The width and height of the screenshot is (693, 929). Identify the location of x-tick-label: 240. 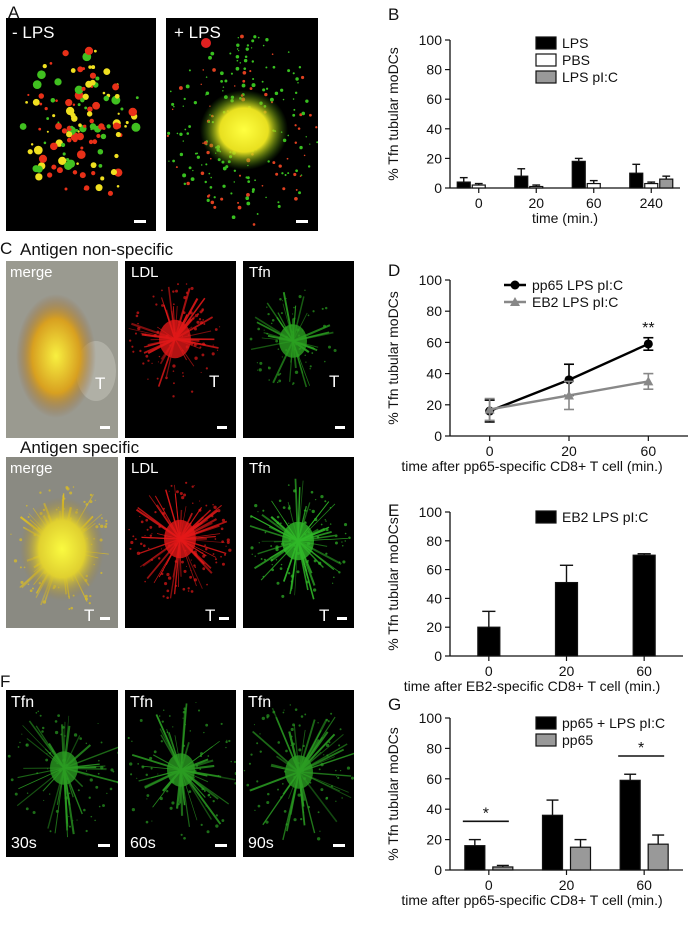
(652, 203).